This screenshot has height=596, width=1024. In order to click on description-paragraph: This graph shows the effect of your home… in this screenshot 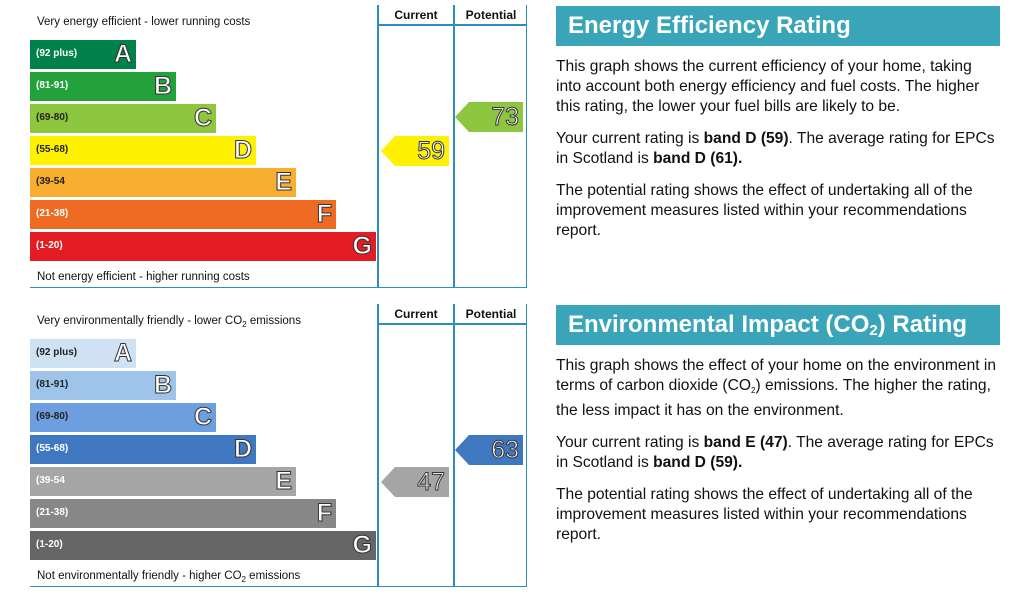, I will do `click(776, 388)`.